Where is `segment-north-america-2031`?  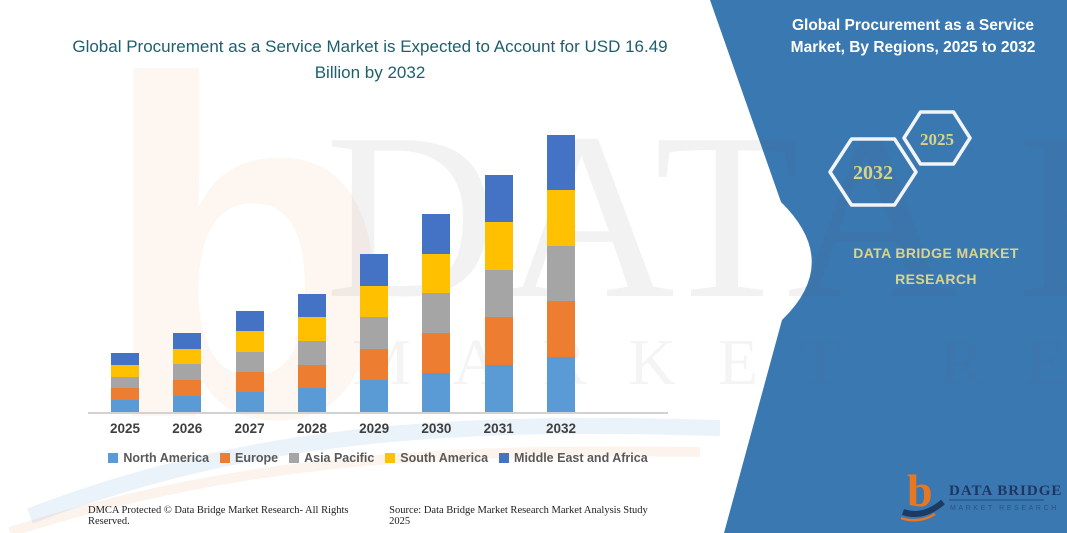
segment-north-america-2031 is located at coordinates (498, 388).